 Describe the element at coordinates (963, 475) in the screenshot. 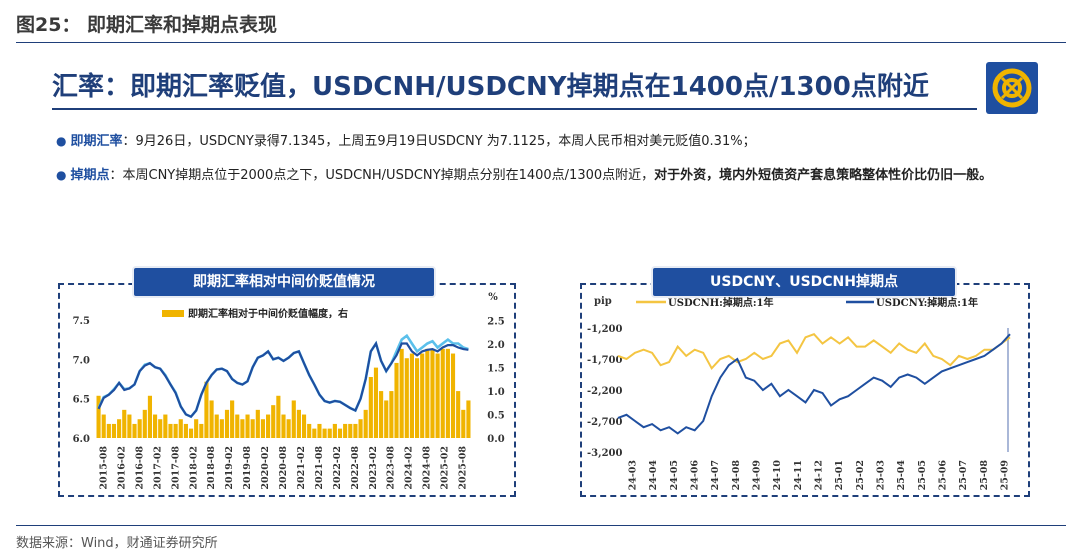

I see `x-tick-label: 25-07` at that location.